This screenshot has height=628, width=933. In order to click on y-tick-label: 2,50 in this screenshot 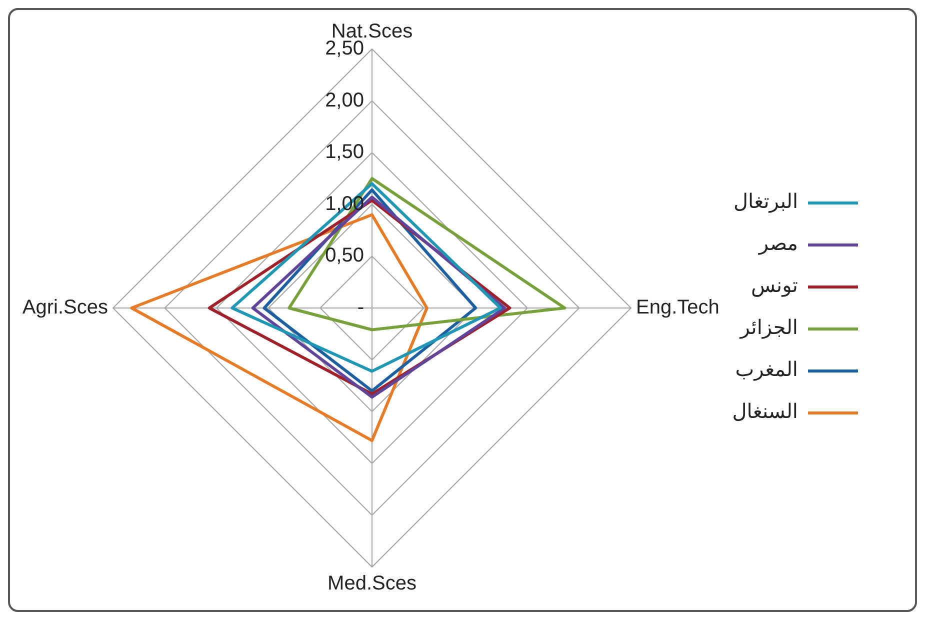, I will do `click(344, 49)`.